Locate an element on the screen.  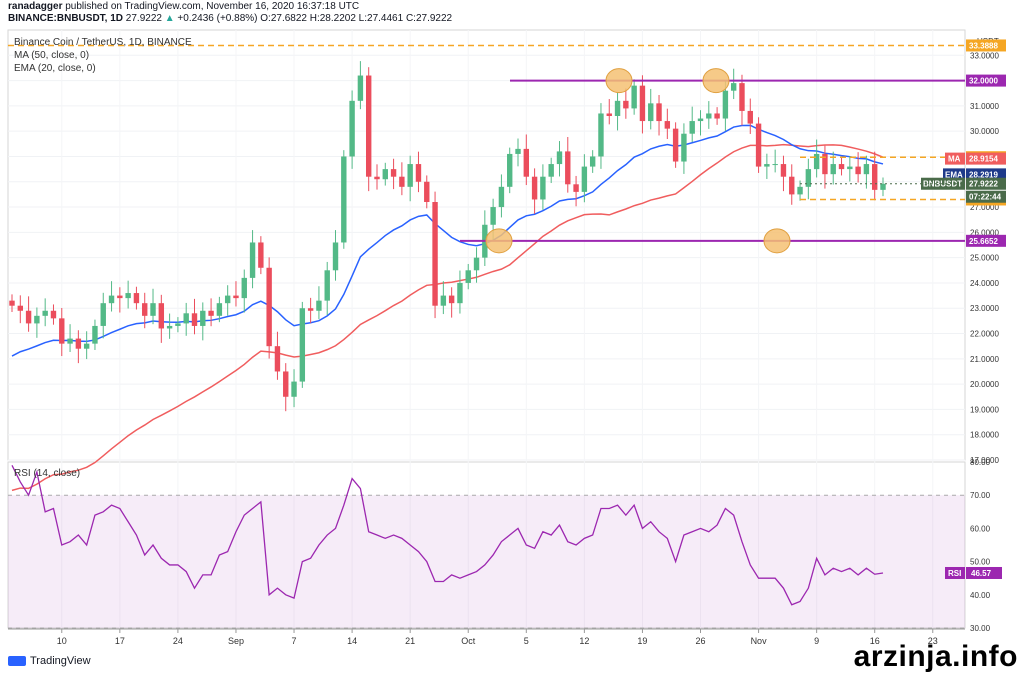
footer-brand-label: TradingView is located at coordinates (60, 661).